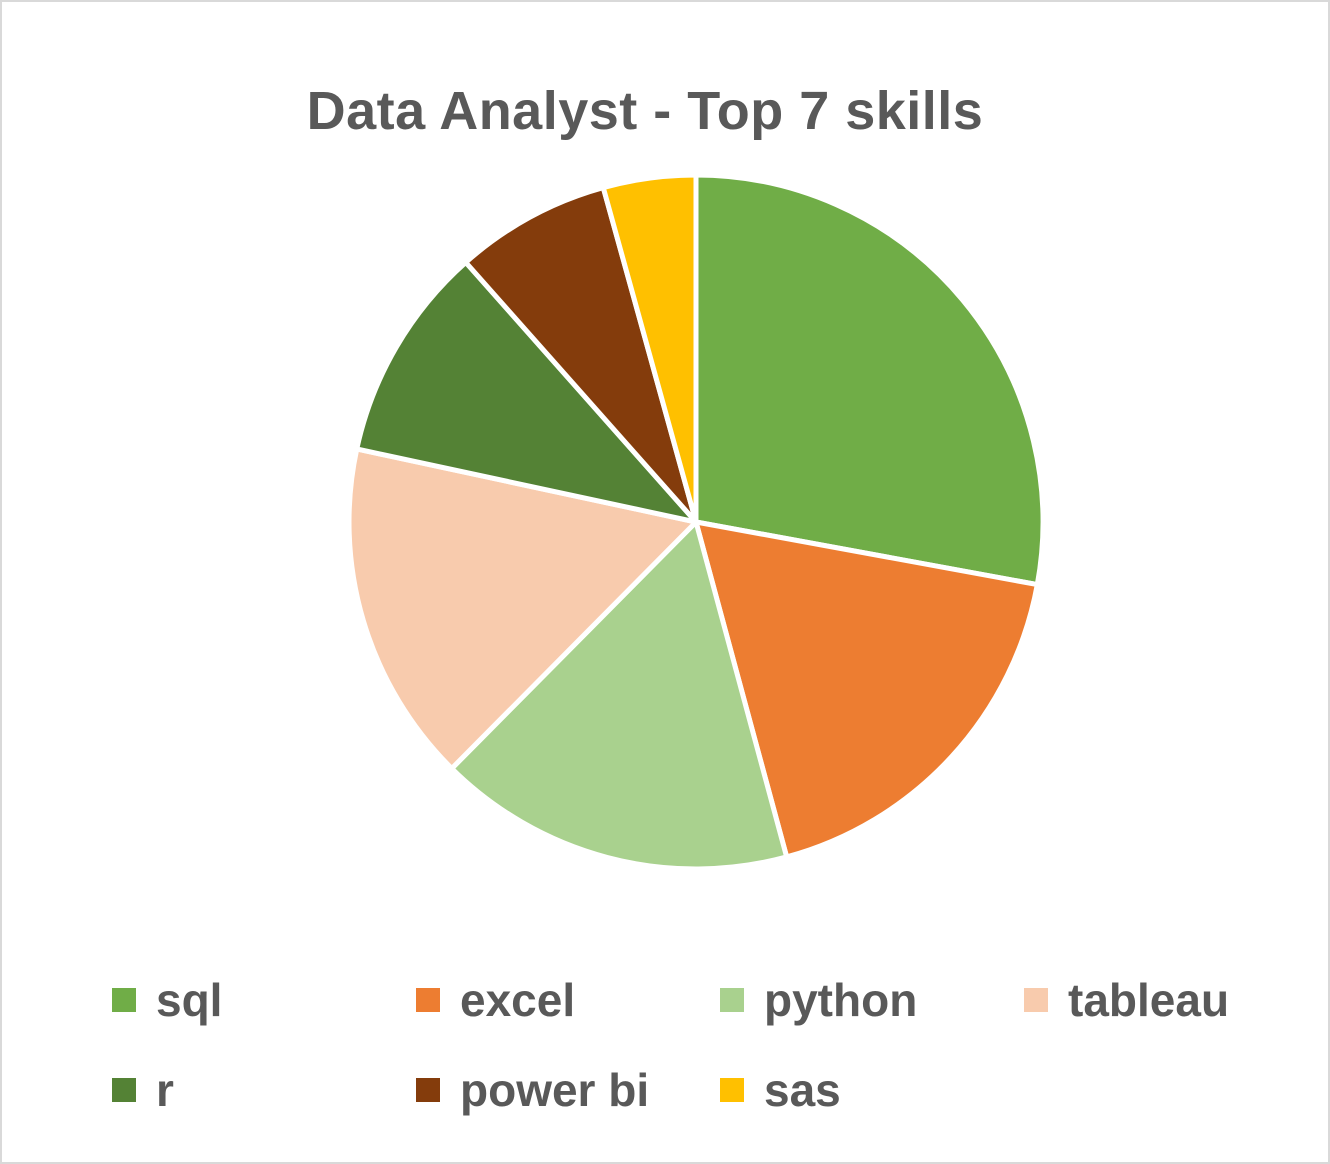 The width and height of the screenshot is (1330, 1164). I want to click on legend-item-power-bi: power bi, so click(532, 1090).